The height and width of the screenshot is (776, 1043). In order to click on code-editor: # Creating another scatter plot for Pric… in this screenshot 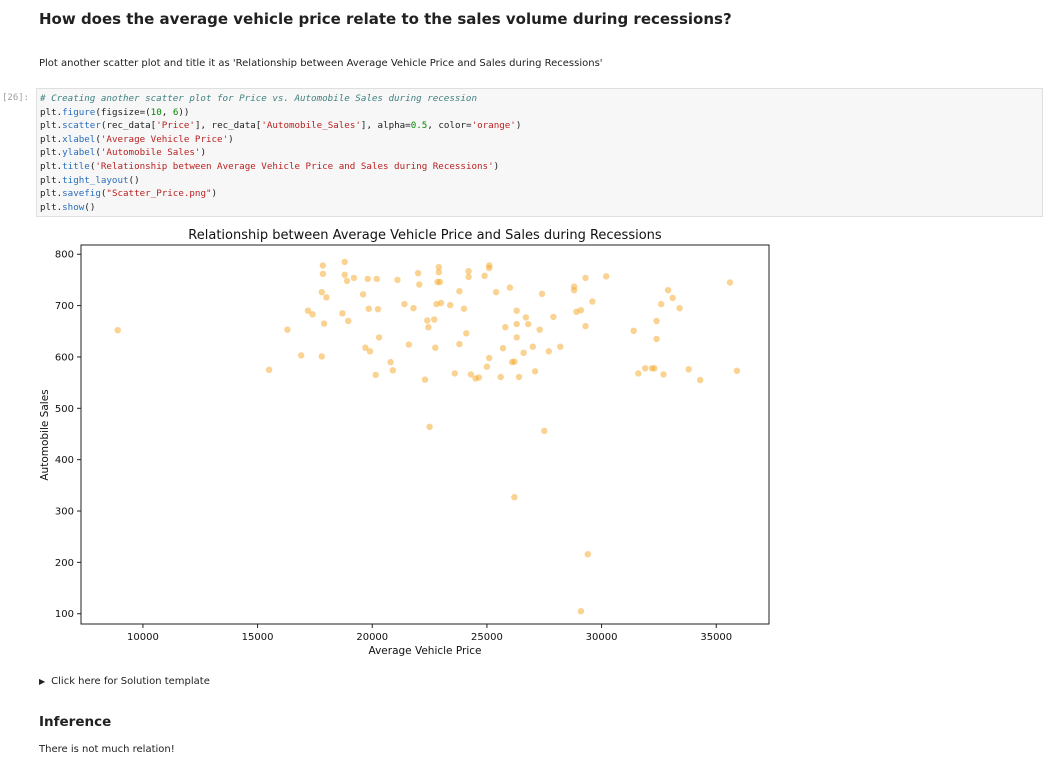, I will do `click(280, 153)`.